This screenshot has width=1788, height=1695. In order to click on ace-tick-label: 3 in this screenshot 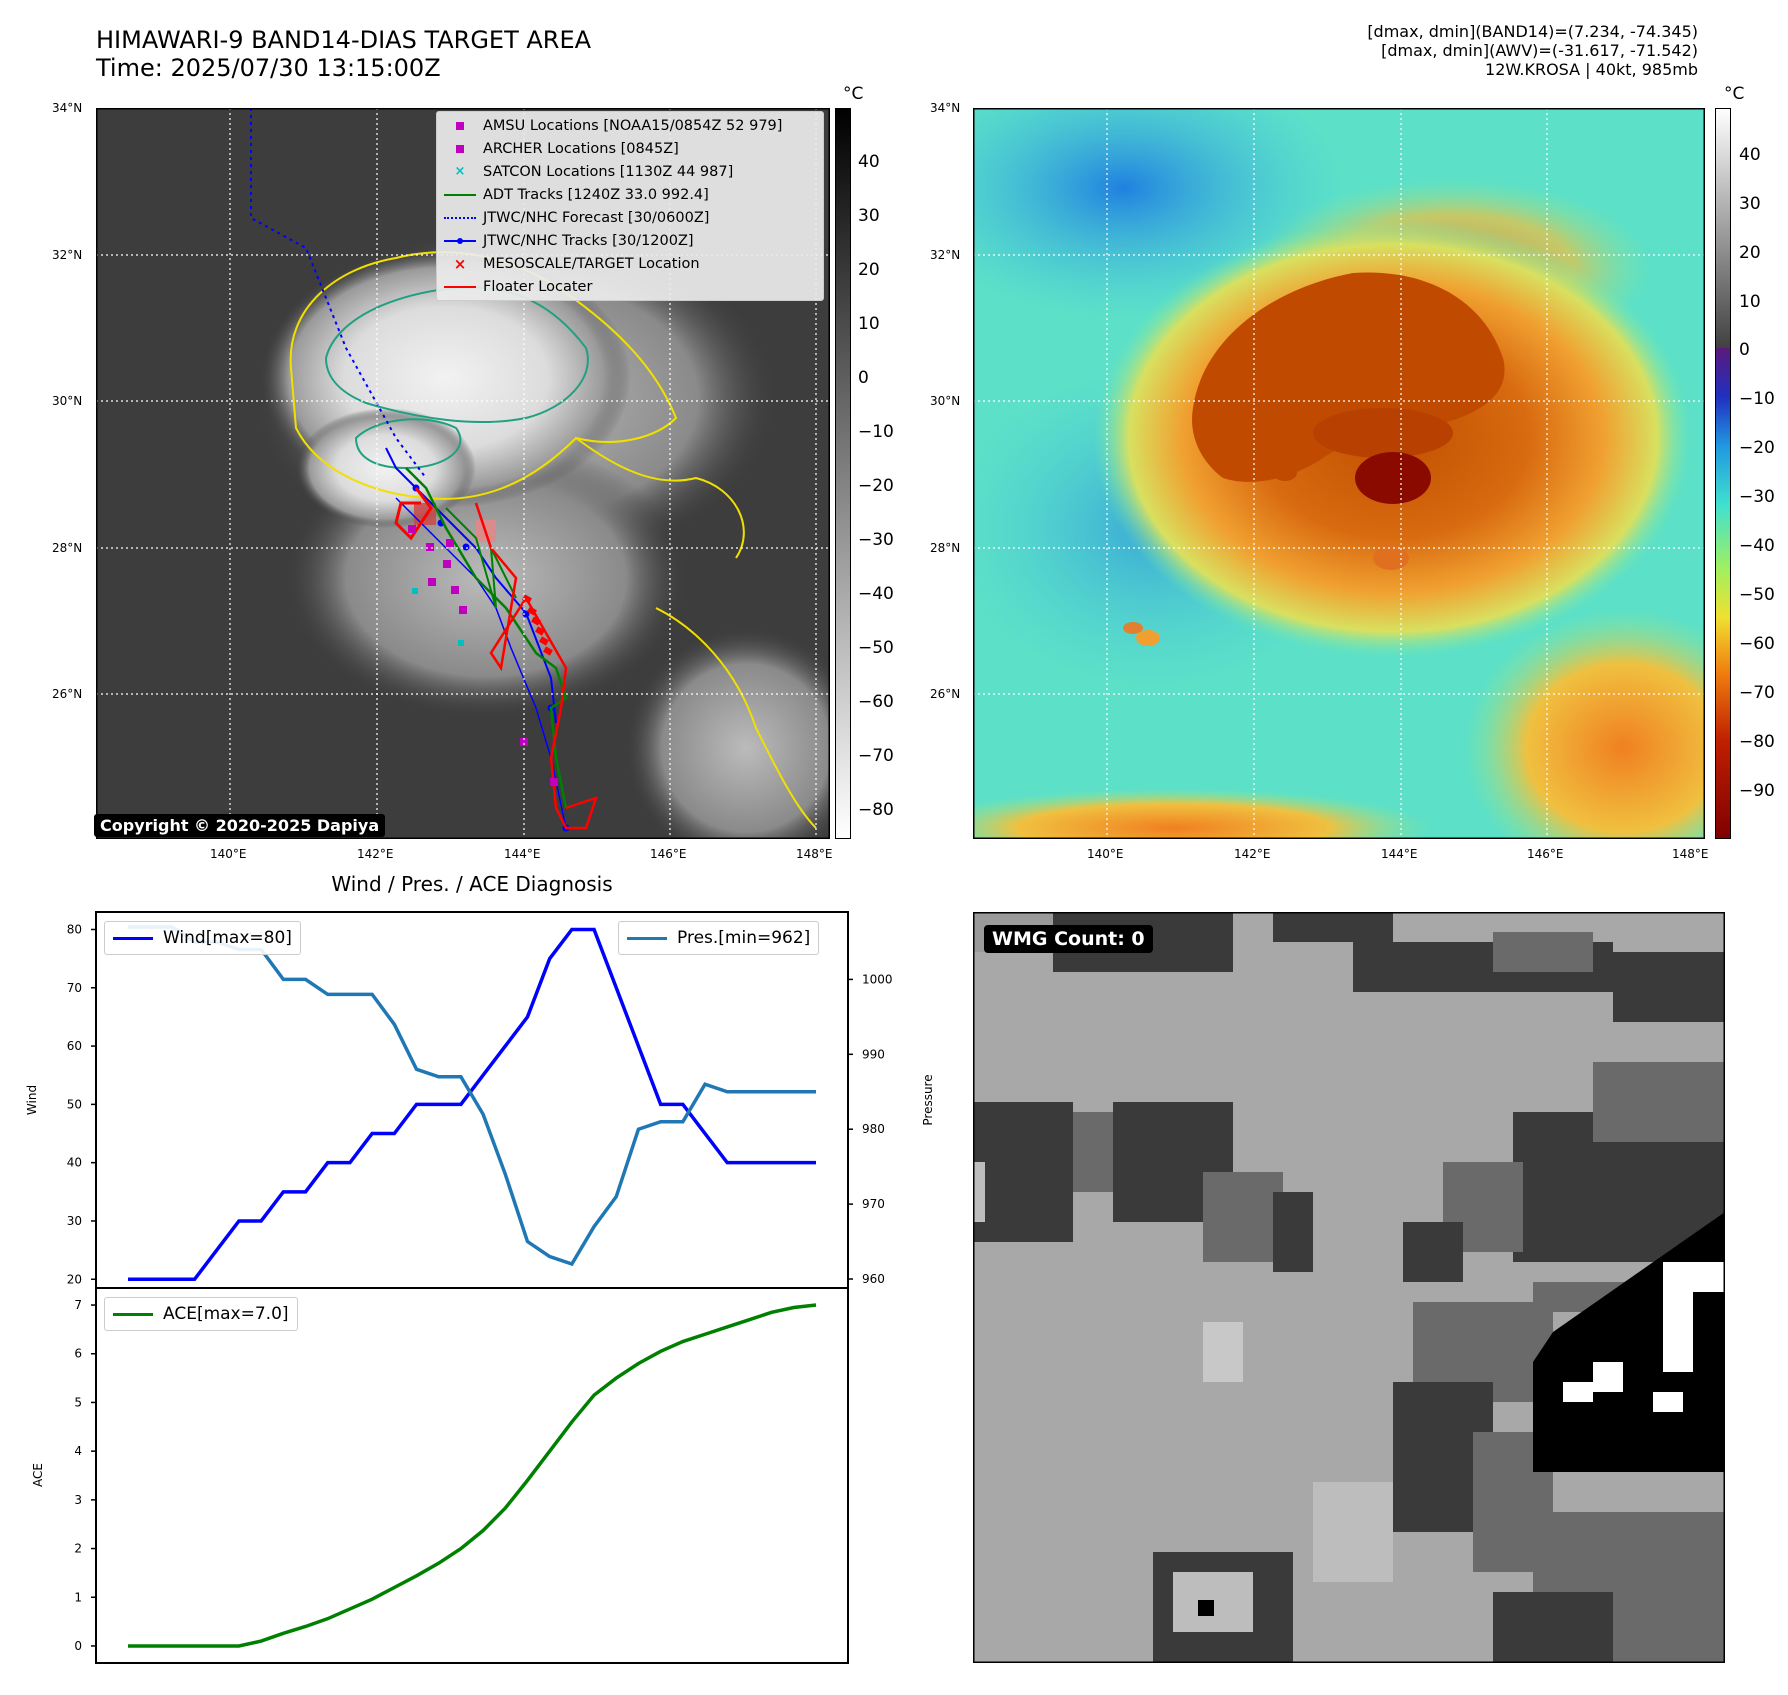, I will do `click(78, 1500)`.